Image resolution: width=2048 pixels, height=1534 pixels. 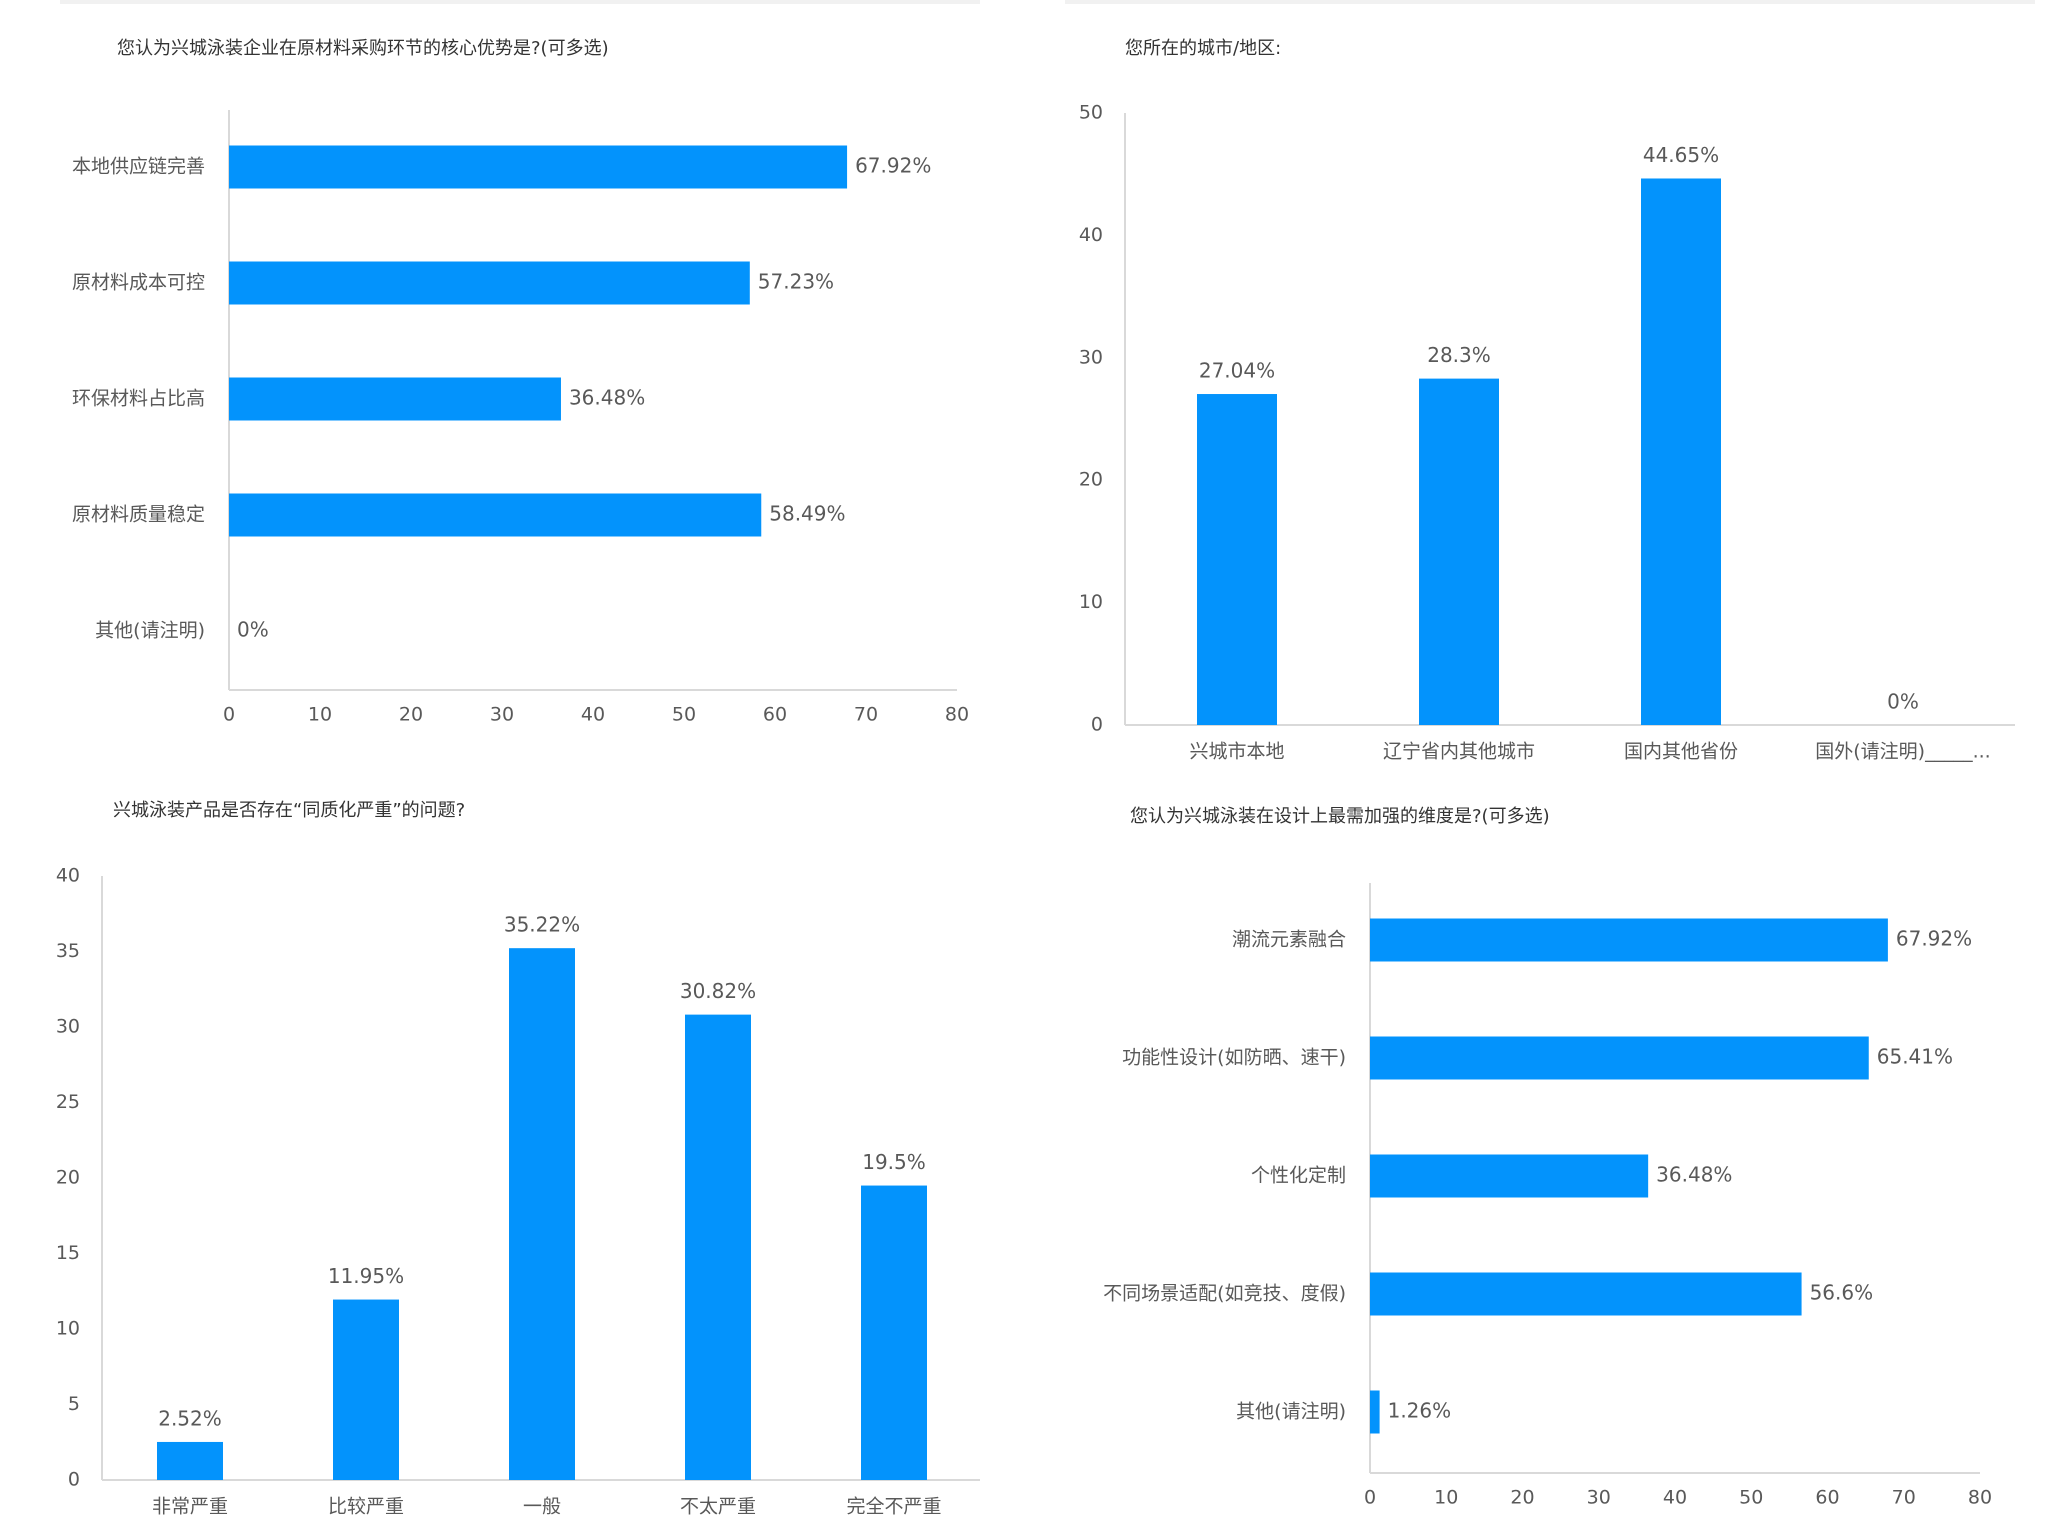 I want to click on chart-2-category-label: 非常严重, so click(x=190, y=1507).